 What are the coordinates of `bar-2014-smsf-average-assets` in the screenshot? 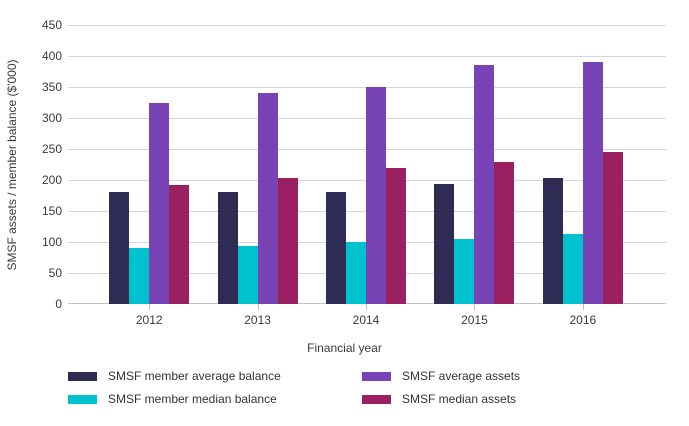 It's located at (376, 195).